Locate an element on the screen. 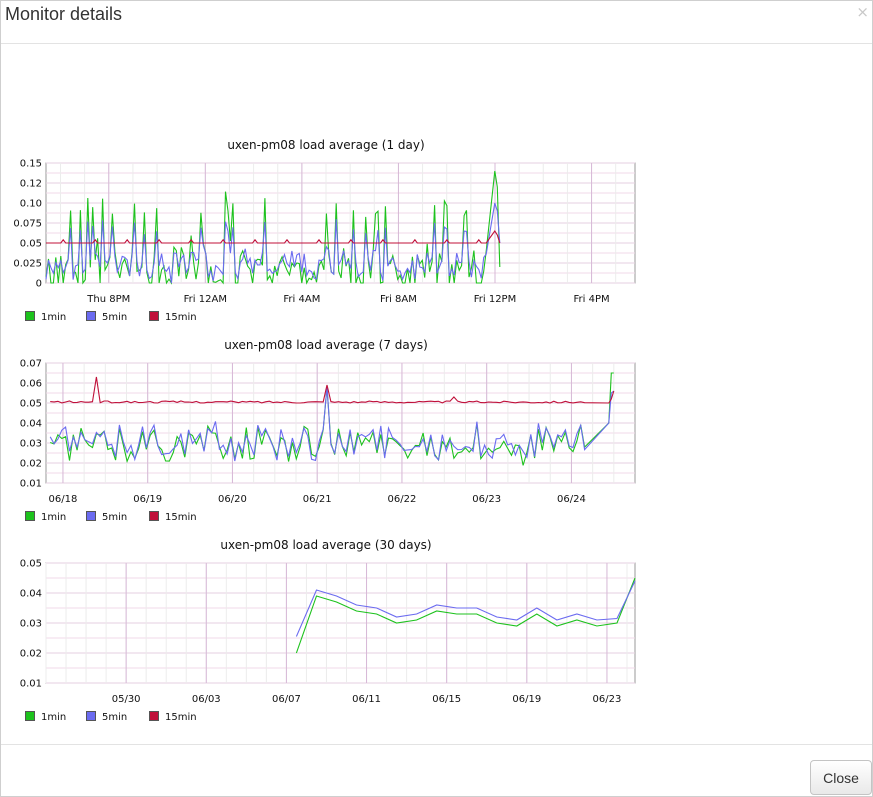 Image resolution: width=873 pixels, height=797 pixels. x-tick-label: Thu 8PM is located at coordinates (108, 299).